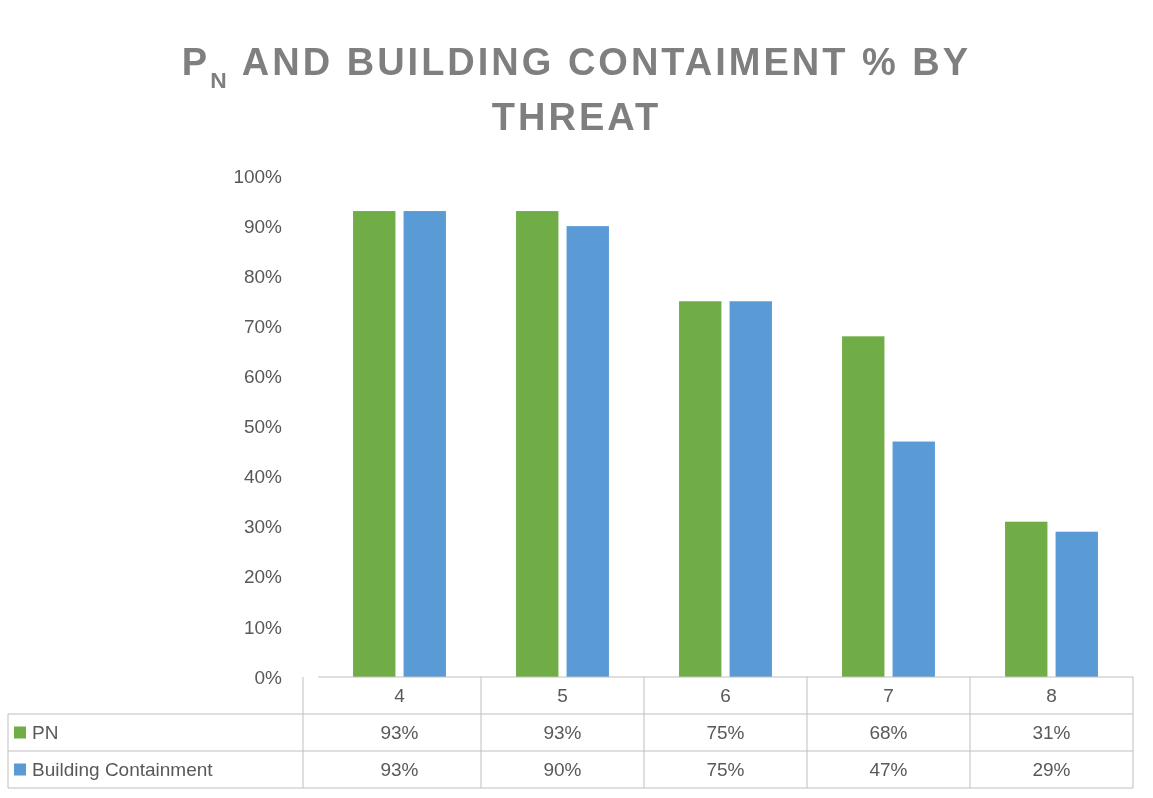 The width and height of the screenshot is (1153, 798). What do you see at coordinates (562, 770) in the screenshot?
I see `data-label: 90%` at bounding box center [562, 770].